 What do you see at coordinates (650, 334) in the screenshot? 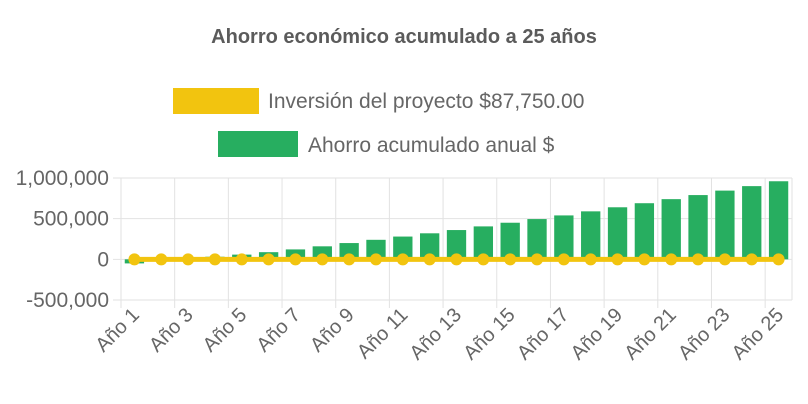
I see `x-tick-label: Año 21` at bounding box center [650, 334].